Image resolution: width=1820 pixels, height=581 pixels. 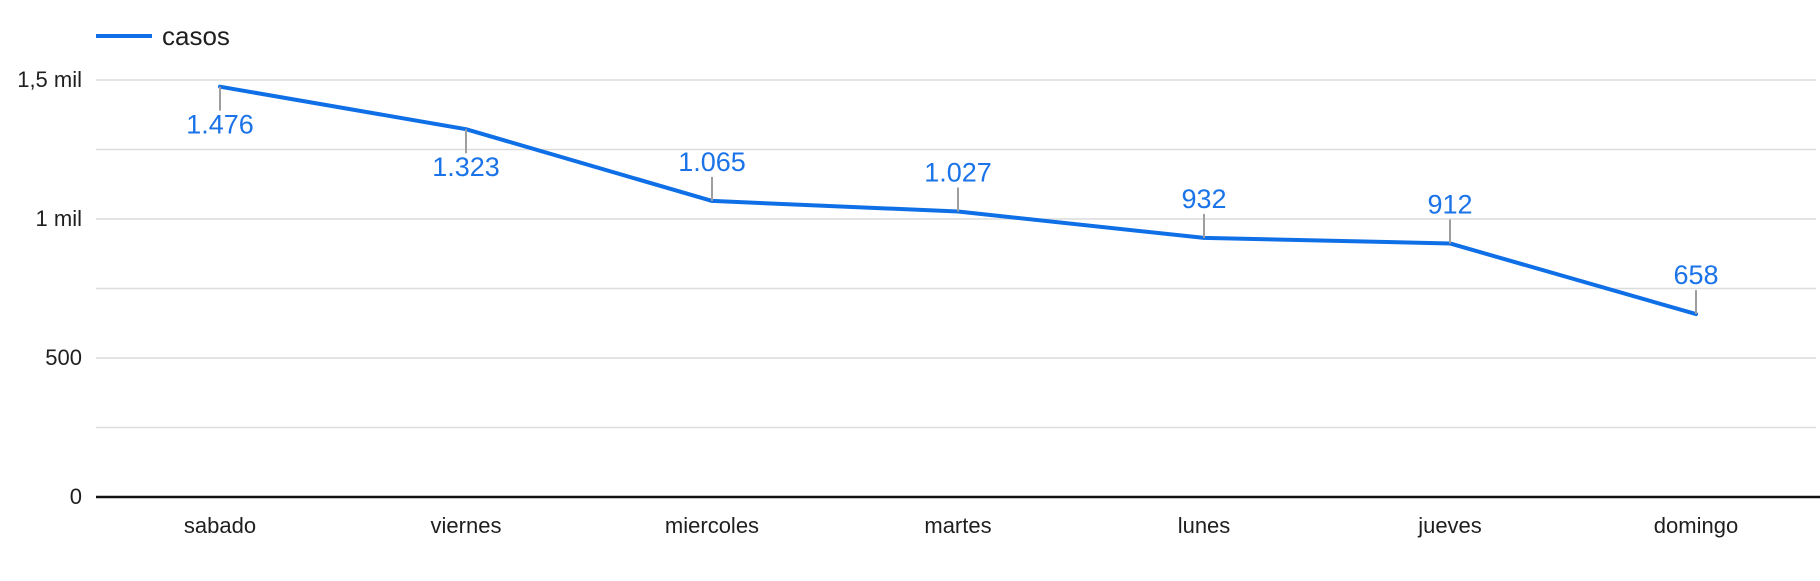 I want to click on data-label: 912, so click(x=1449, y=204).